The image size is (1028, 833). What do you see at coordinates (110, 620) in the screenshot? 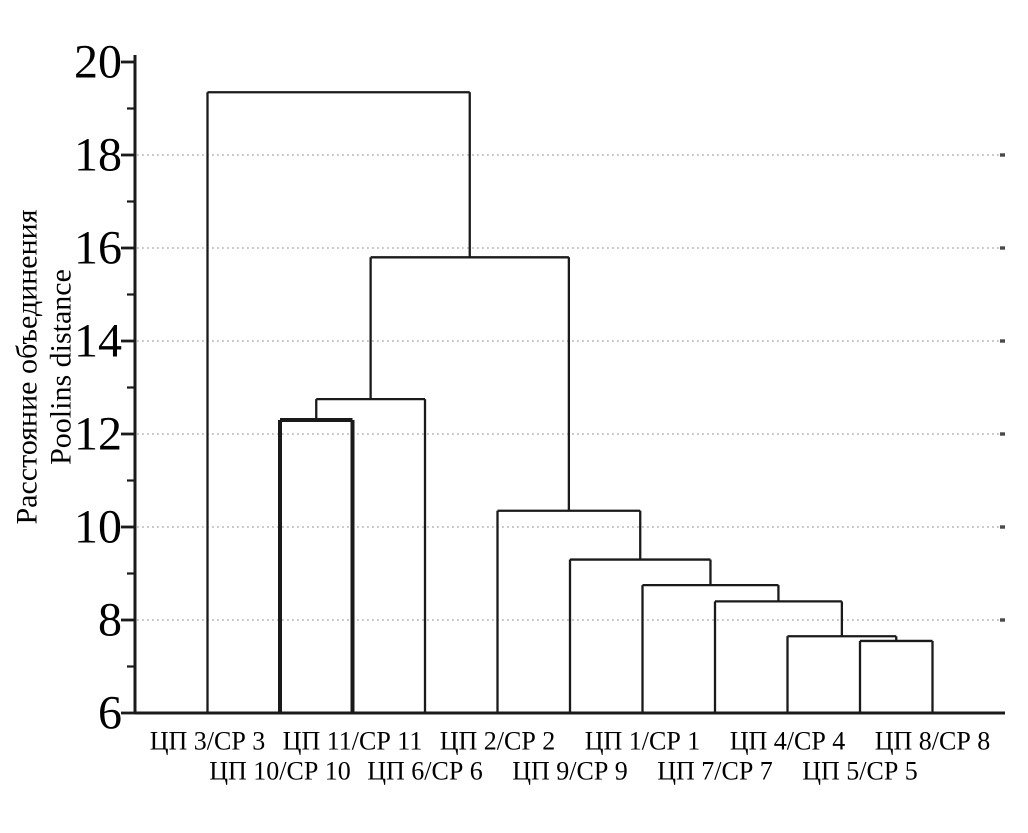
I see `y-tick-label: 8` at bounding box center [110, 620].